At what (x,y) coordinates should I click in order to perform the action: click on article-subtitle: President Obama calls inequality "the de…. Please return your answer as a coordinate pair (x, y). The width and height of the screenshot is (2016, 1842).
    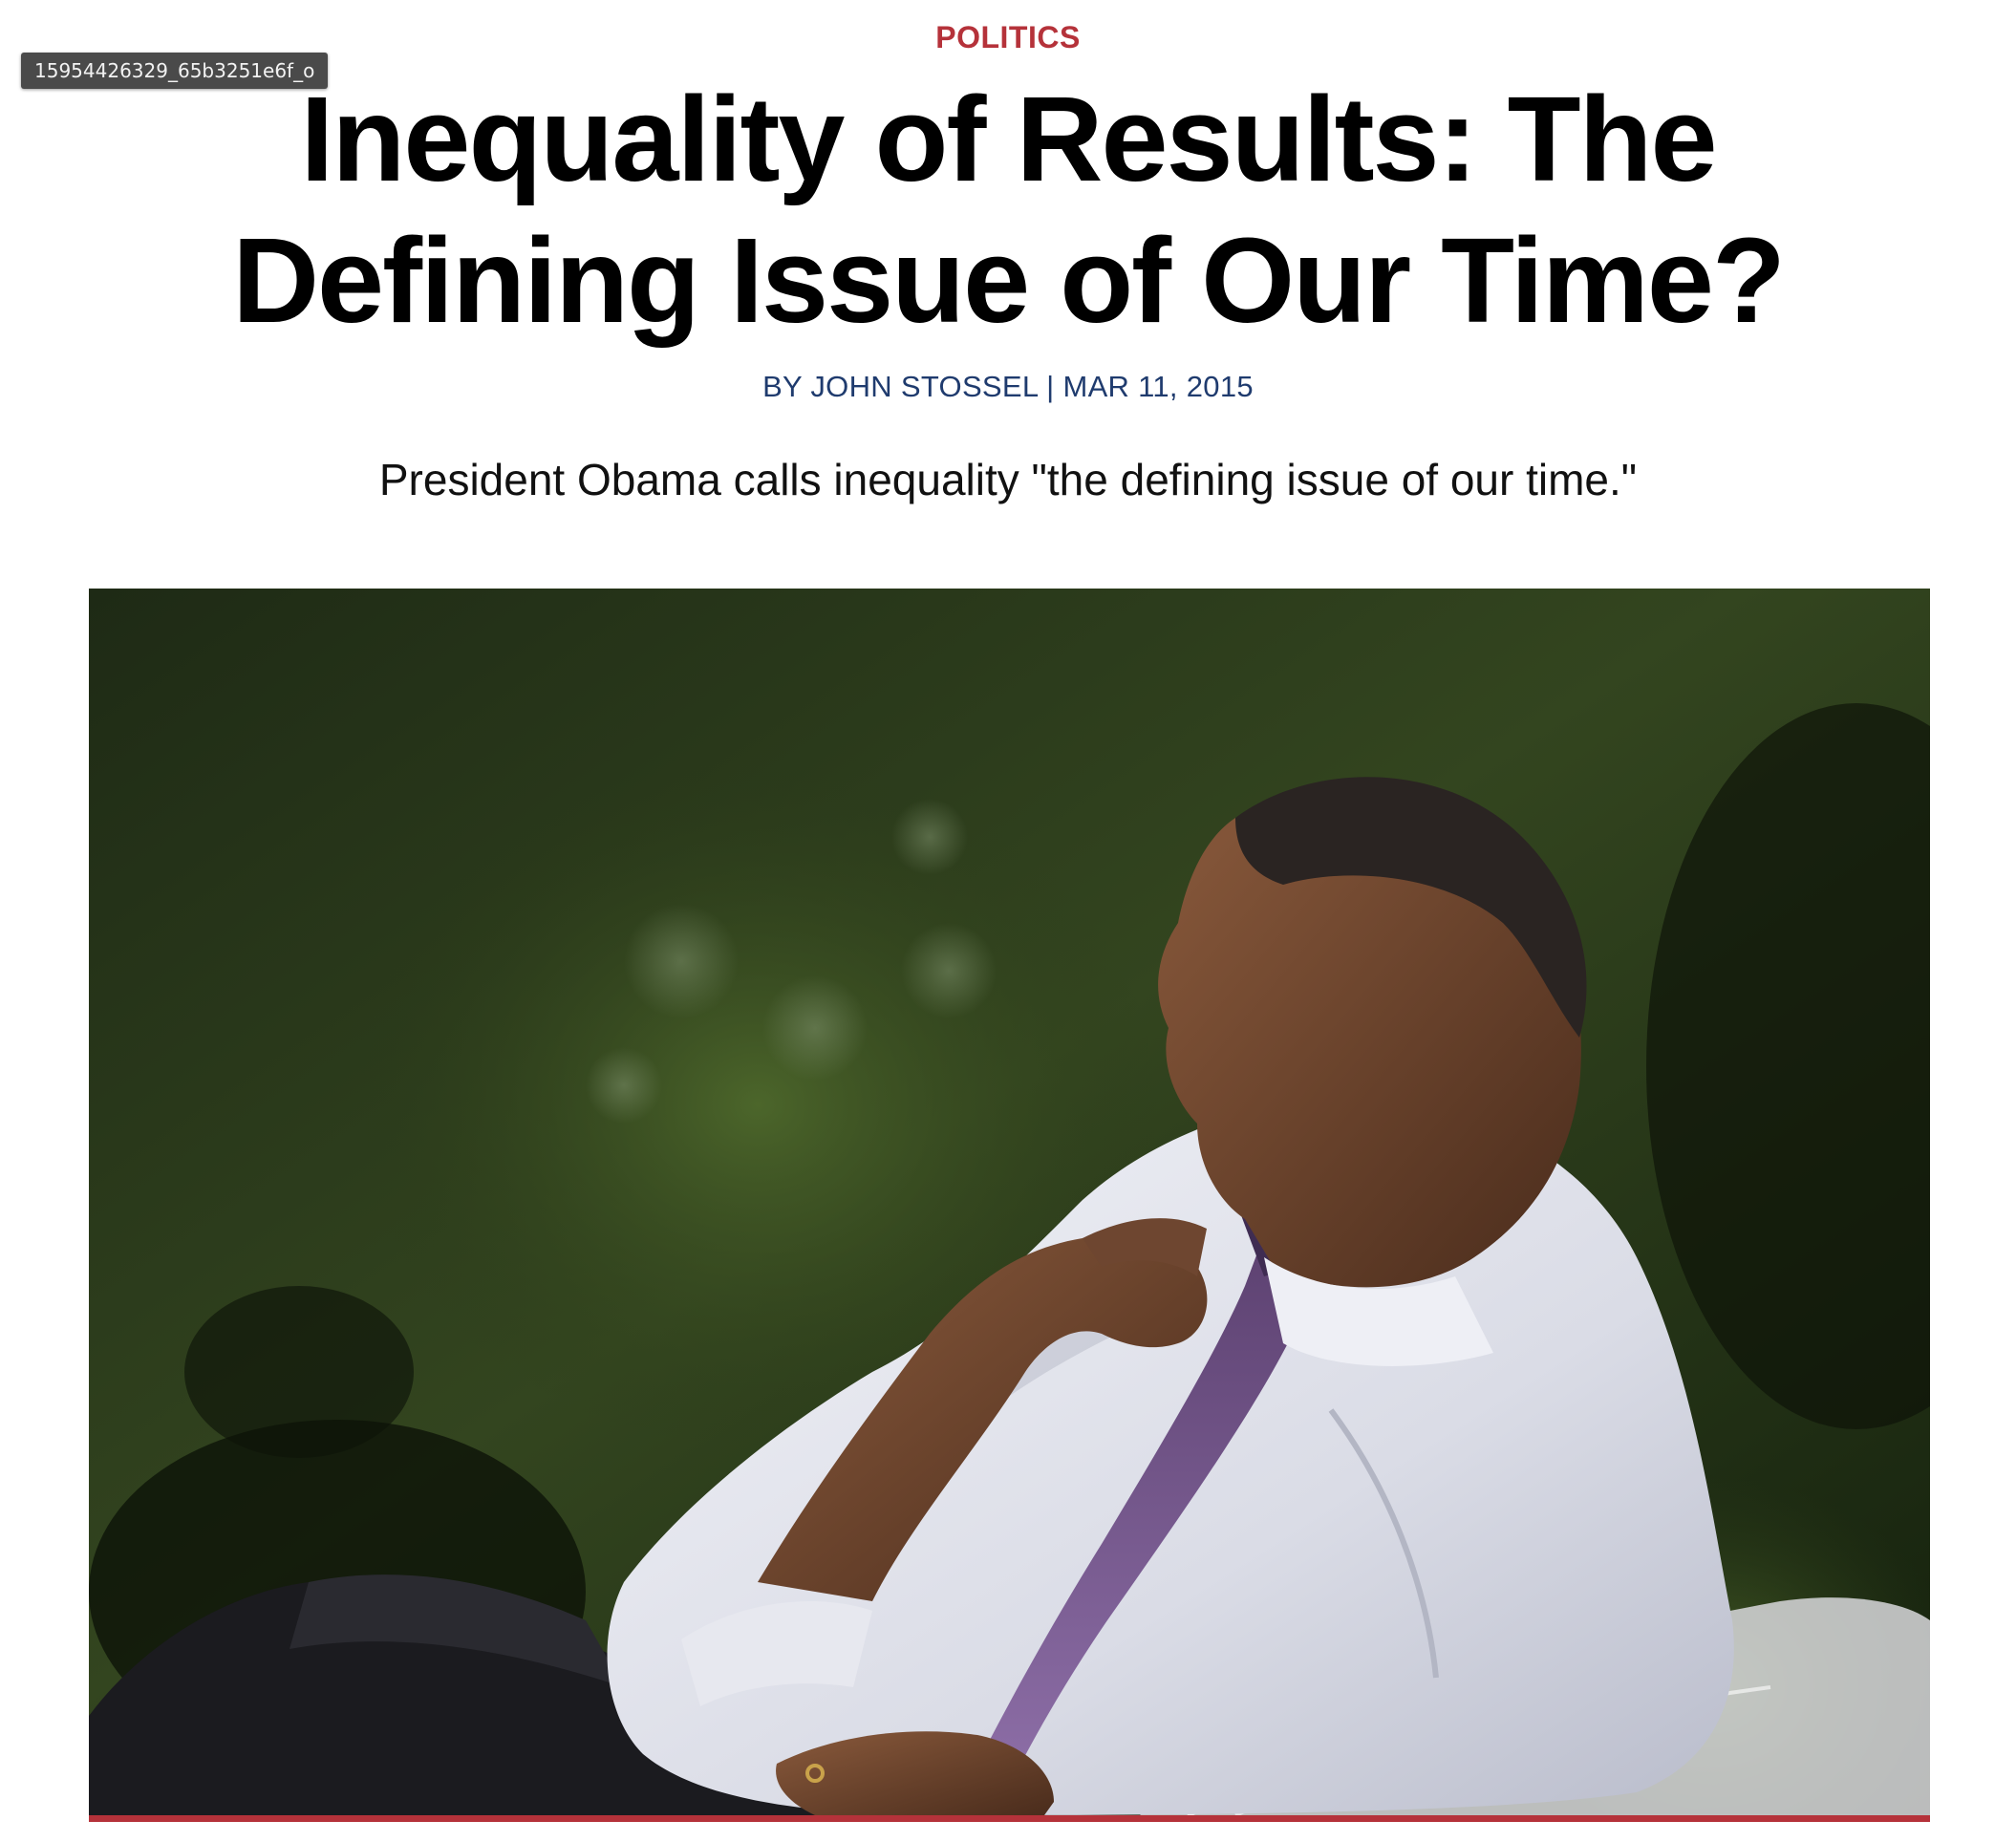
    Looking at the image, I should click on (1008, 480).